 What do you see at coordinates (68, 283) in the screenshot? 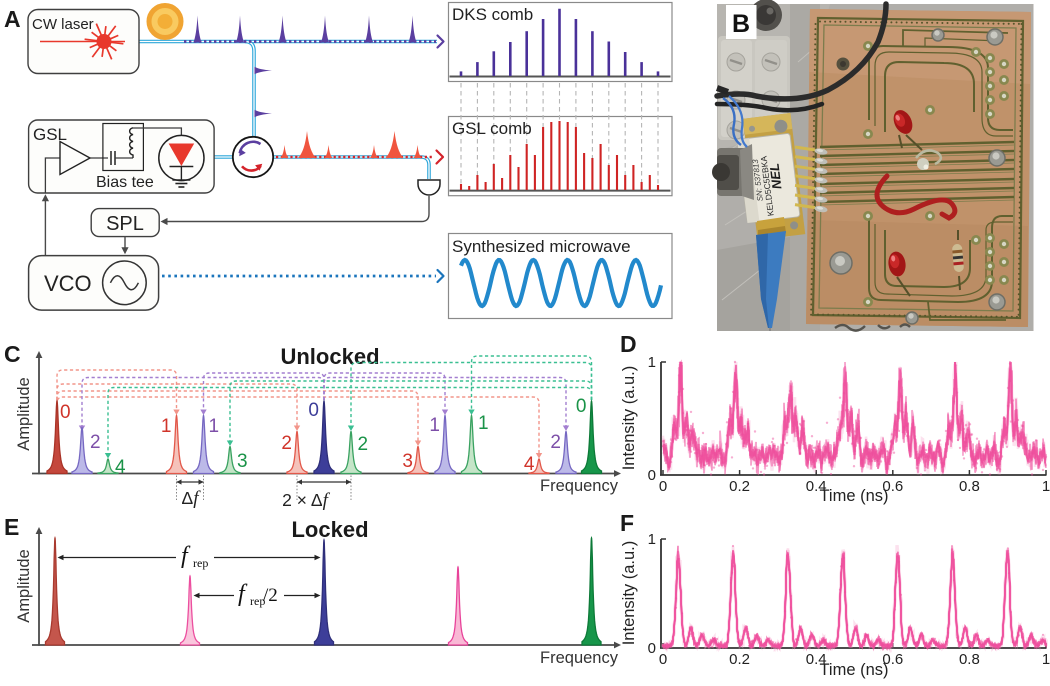
I see `svg-text: VCO` at bounding box center [68, 283].